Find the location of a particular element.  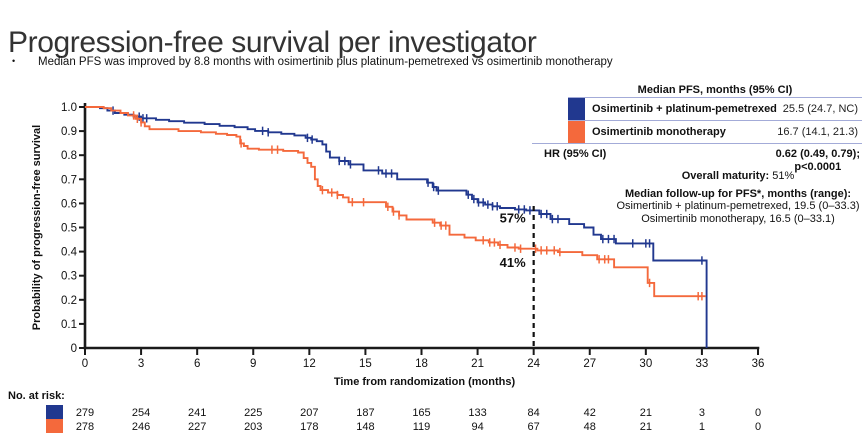

risk-count: 225 is located at coordinates (253, 413).